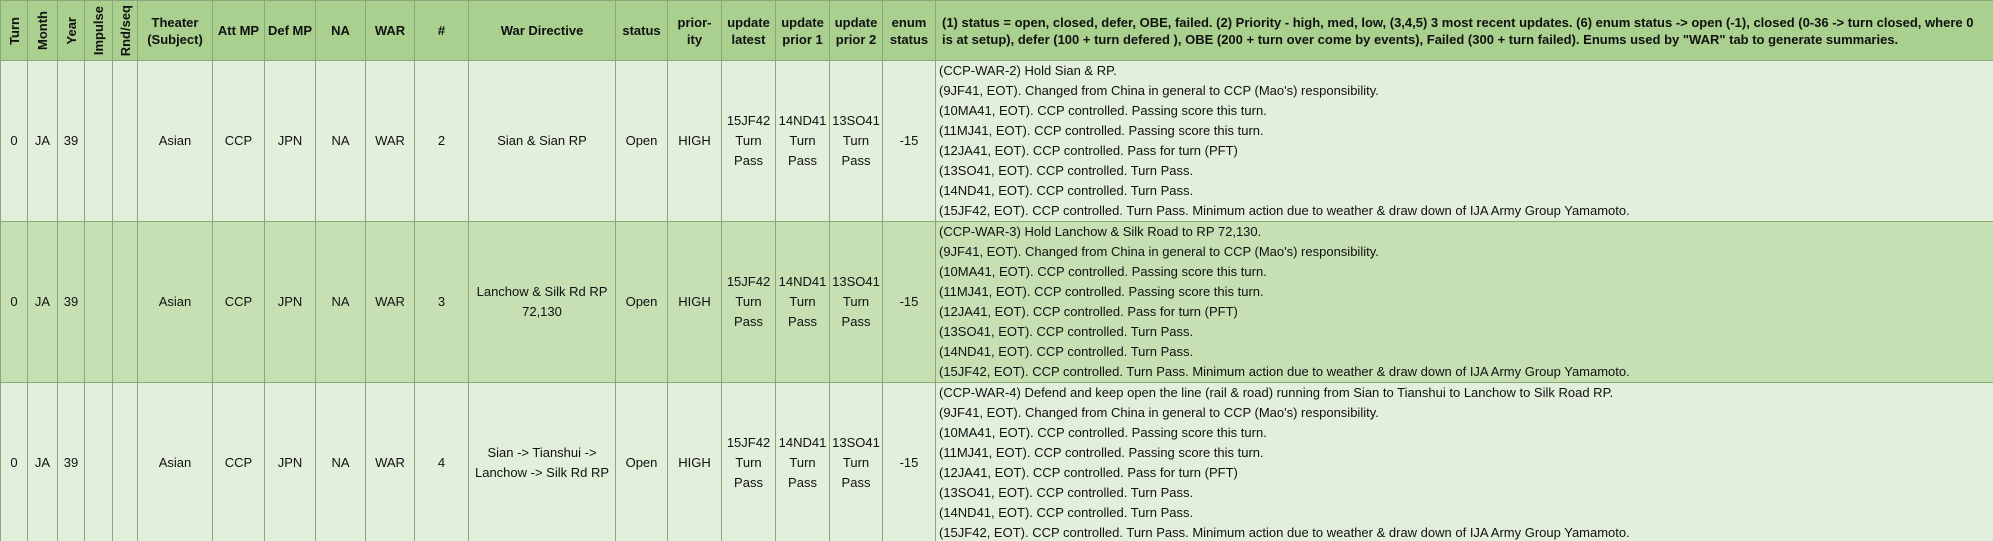  I want to click on header-text: Rnd/seq, so click(125, 30).